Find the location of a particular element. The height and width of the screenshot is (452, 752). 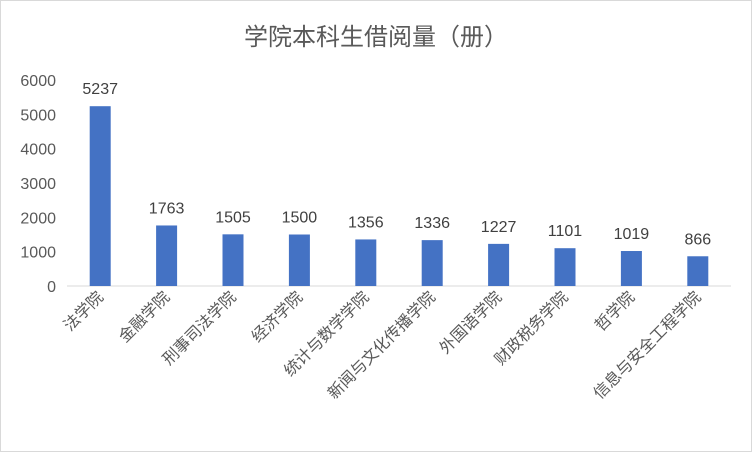

data-label: 1227 is located at coordinates (499, 227).